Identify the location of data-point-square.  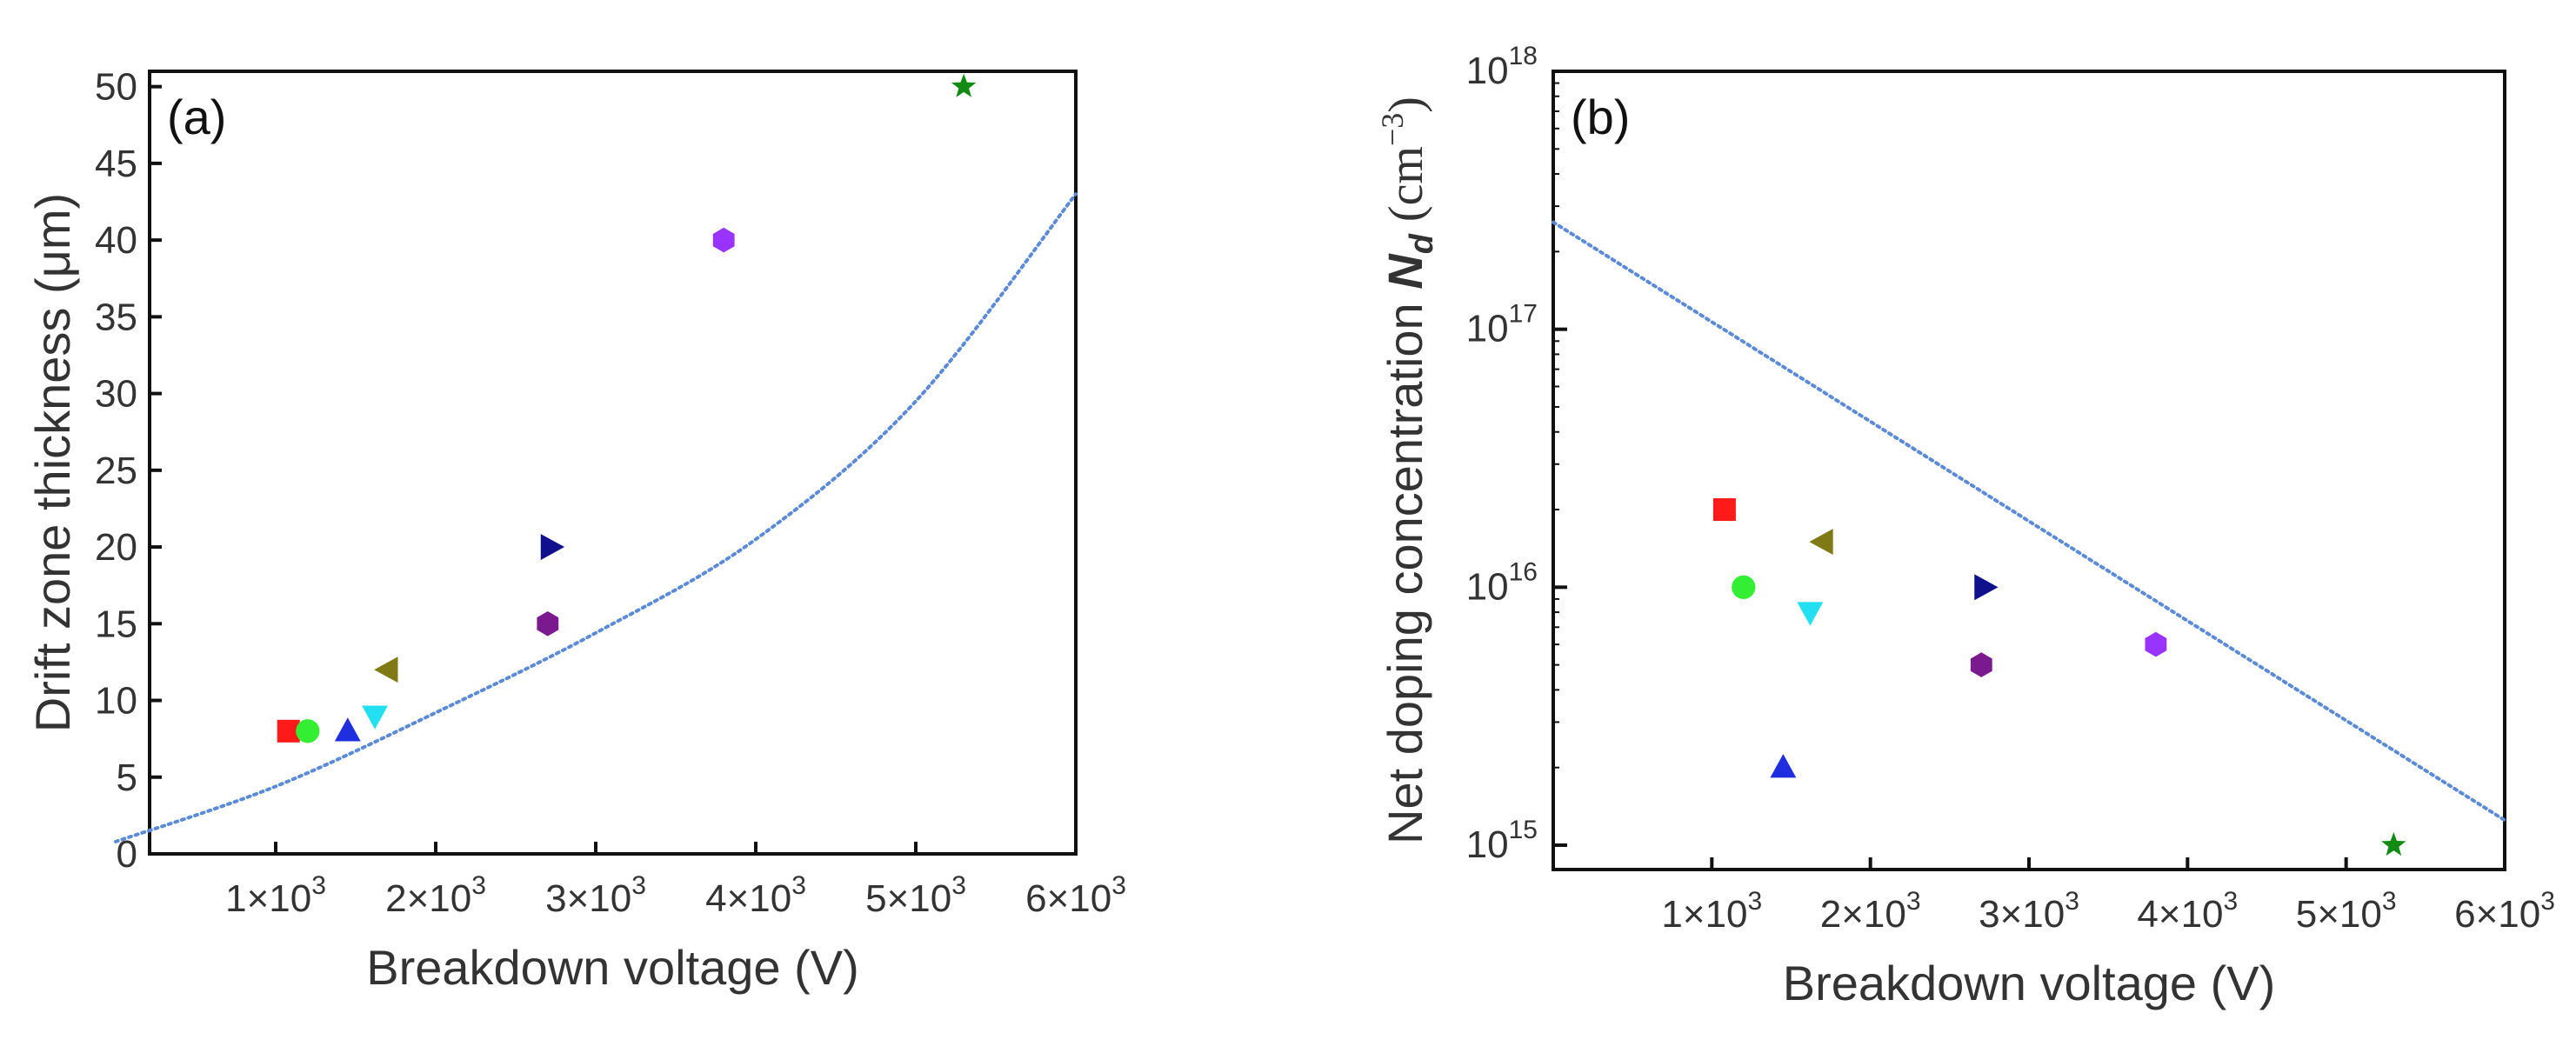
(1724, 510).